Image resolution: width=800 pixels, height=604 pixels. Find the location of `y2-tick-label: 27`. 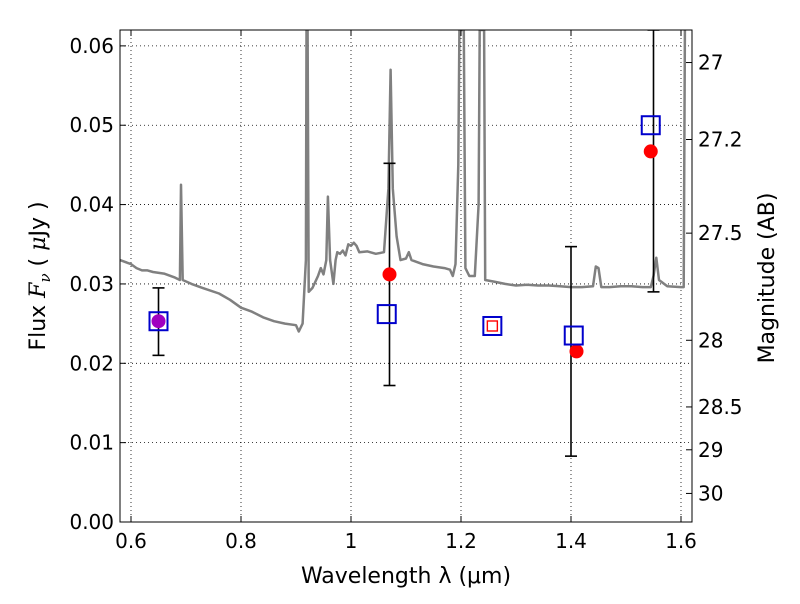

y2-tick-label: 27 is located at coordinates (710, 63).